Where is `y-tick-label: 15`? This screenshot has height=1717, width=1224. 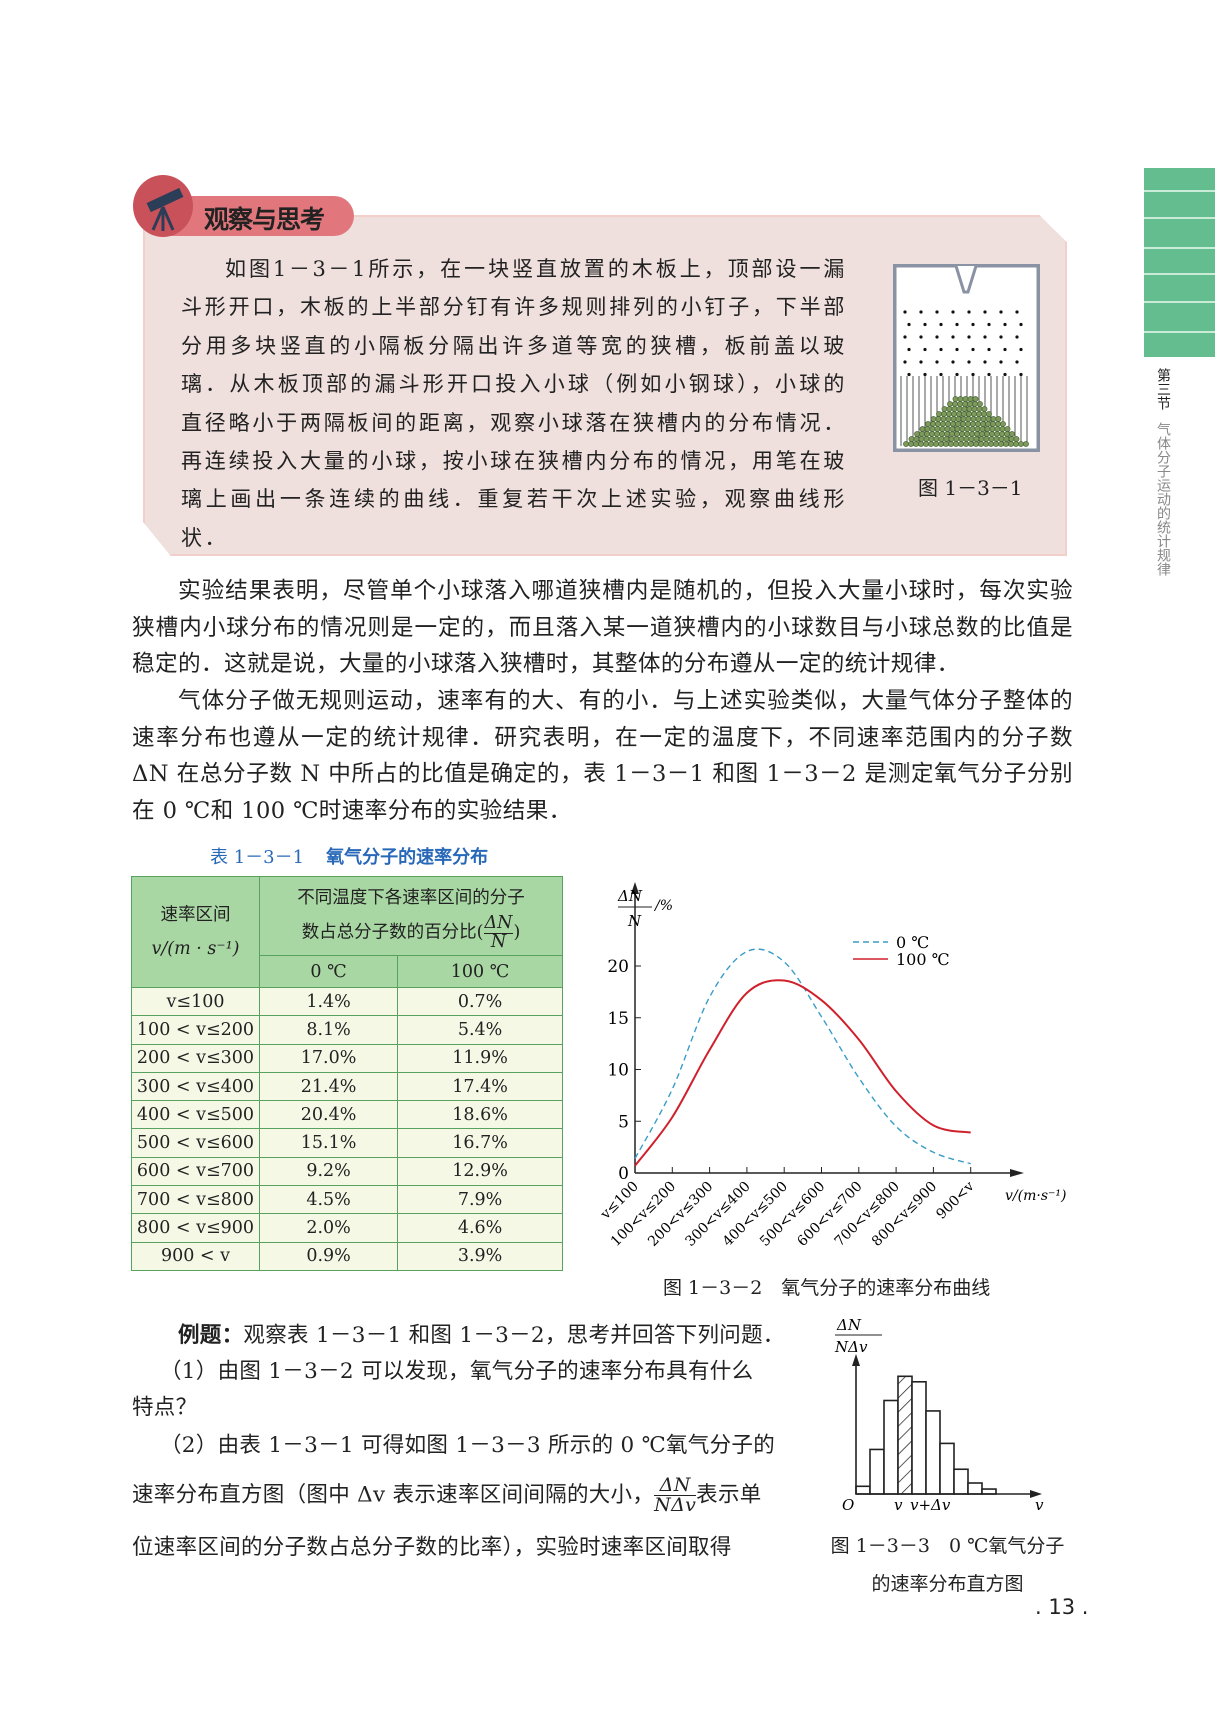
y-tick-label: 15 is located at coordinates (618, 1019).